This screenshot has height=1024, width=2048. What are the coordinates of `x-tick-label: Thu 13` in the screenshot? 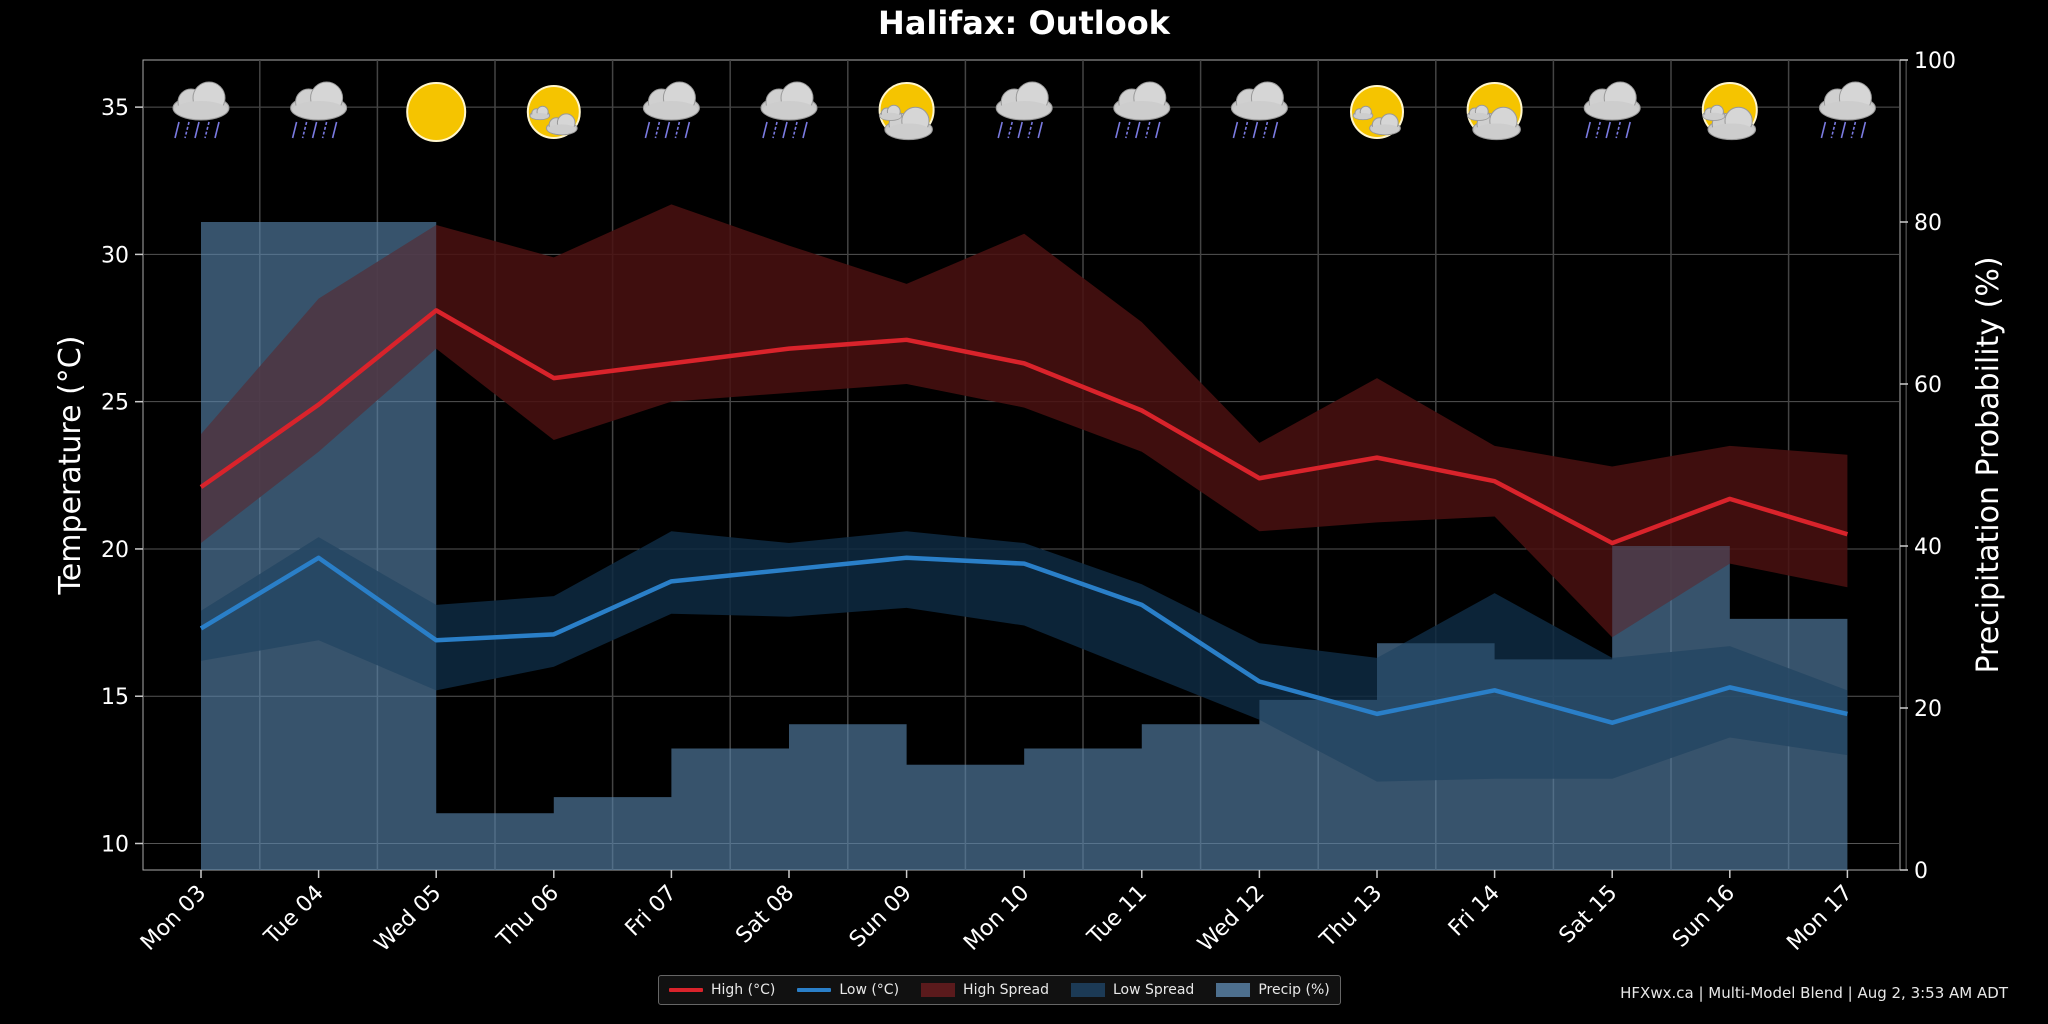 It's located at (1351, 917).